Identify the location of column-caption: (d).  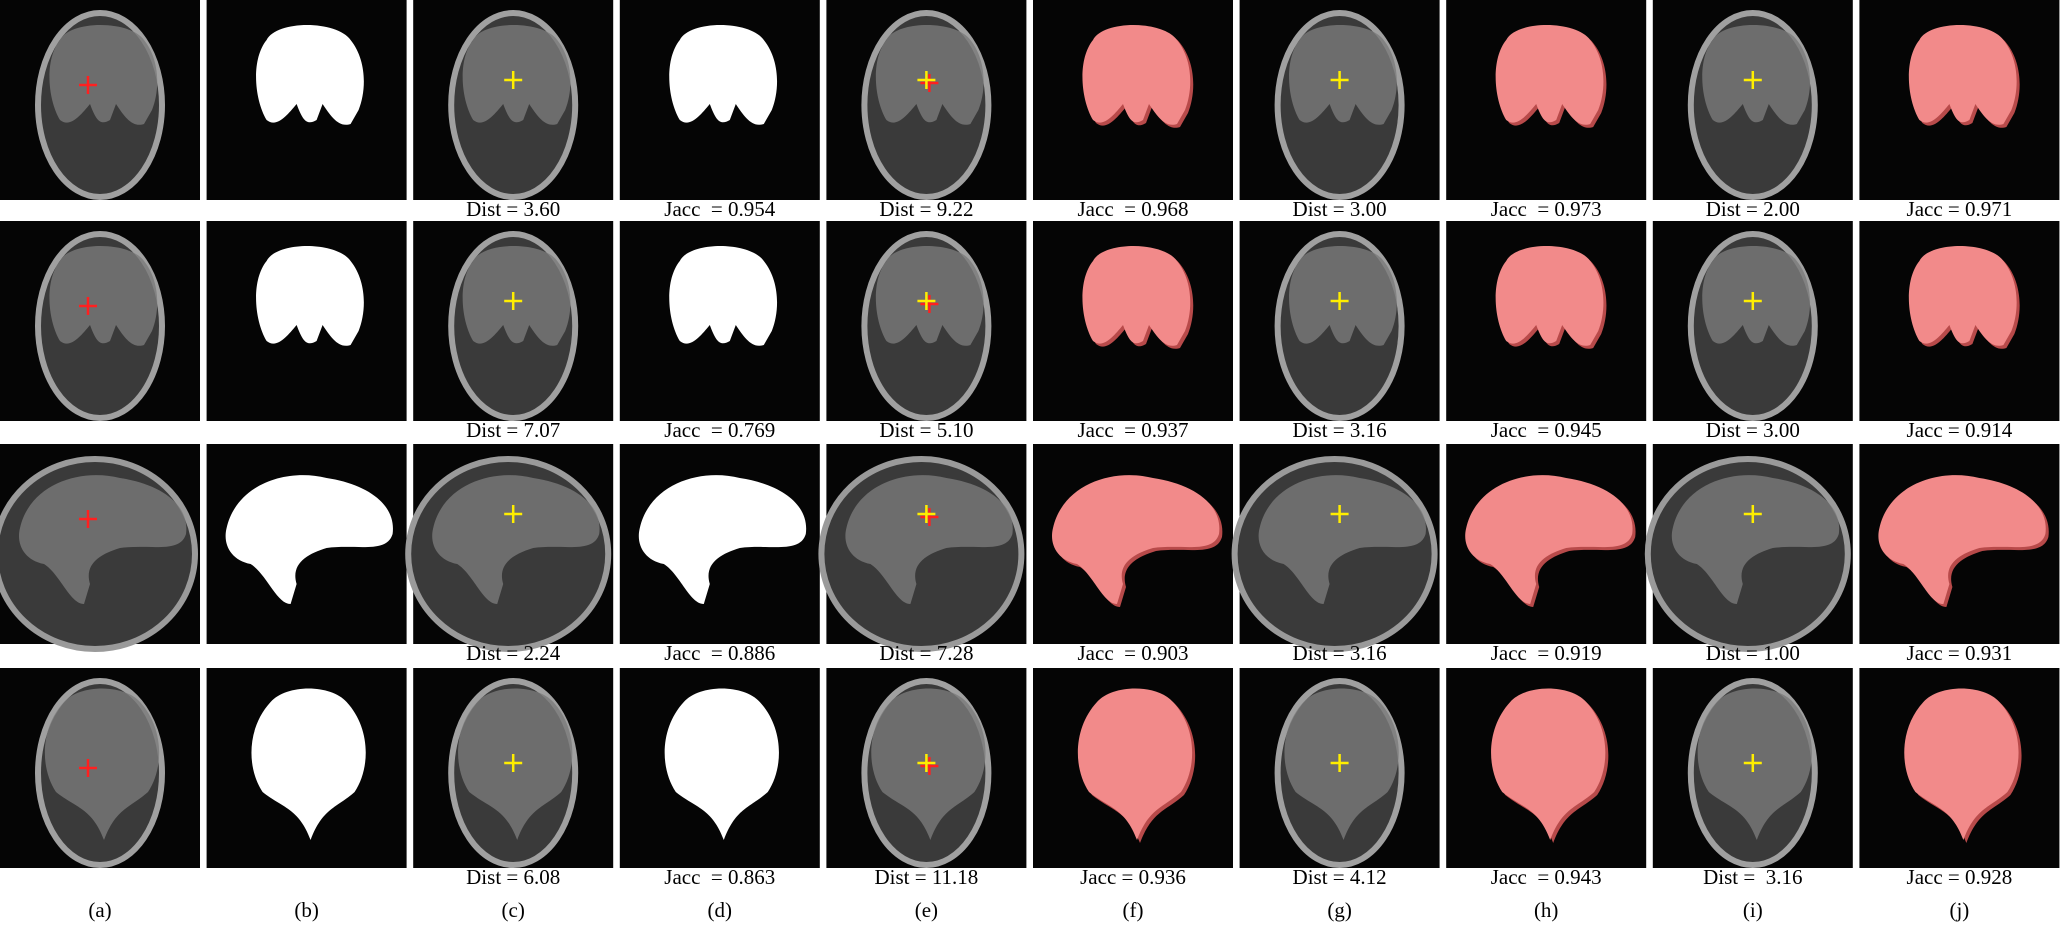
(720, 910).